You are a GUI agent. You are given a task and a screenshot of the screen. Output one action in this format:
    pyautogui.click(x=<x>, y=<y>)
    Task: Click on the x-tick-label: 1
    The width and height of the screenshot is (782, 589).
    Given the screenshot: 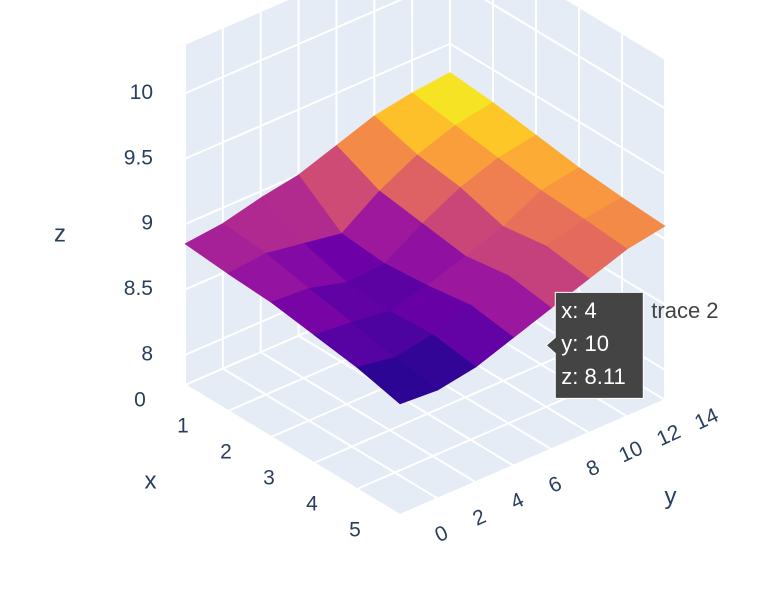 What is the action you would take?
    pyautogui.click(x=183, y=426)
    